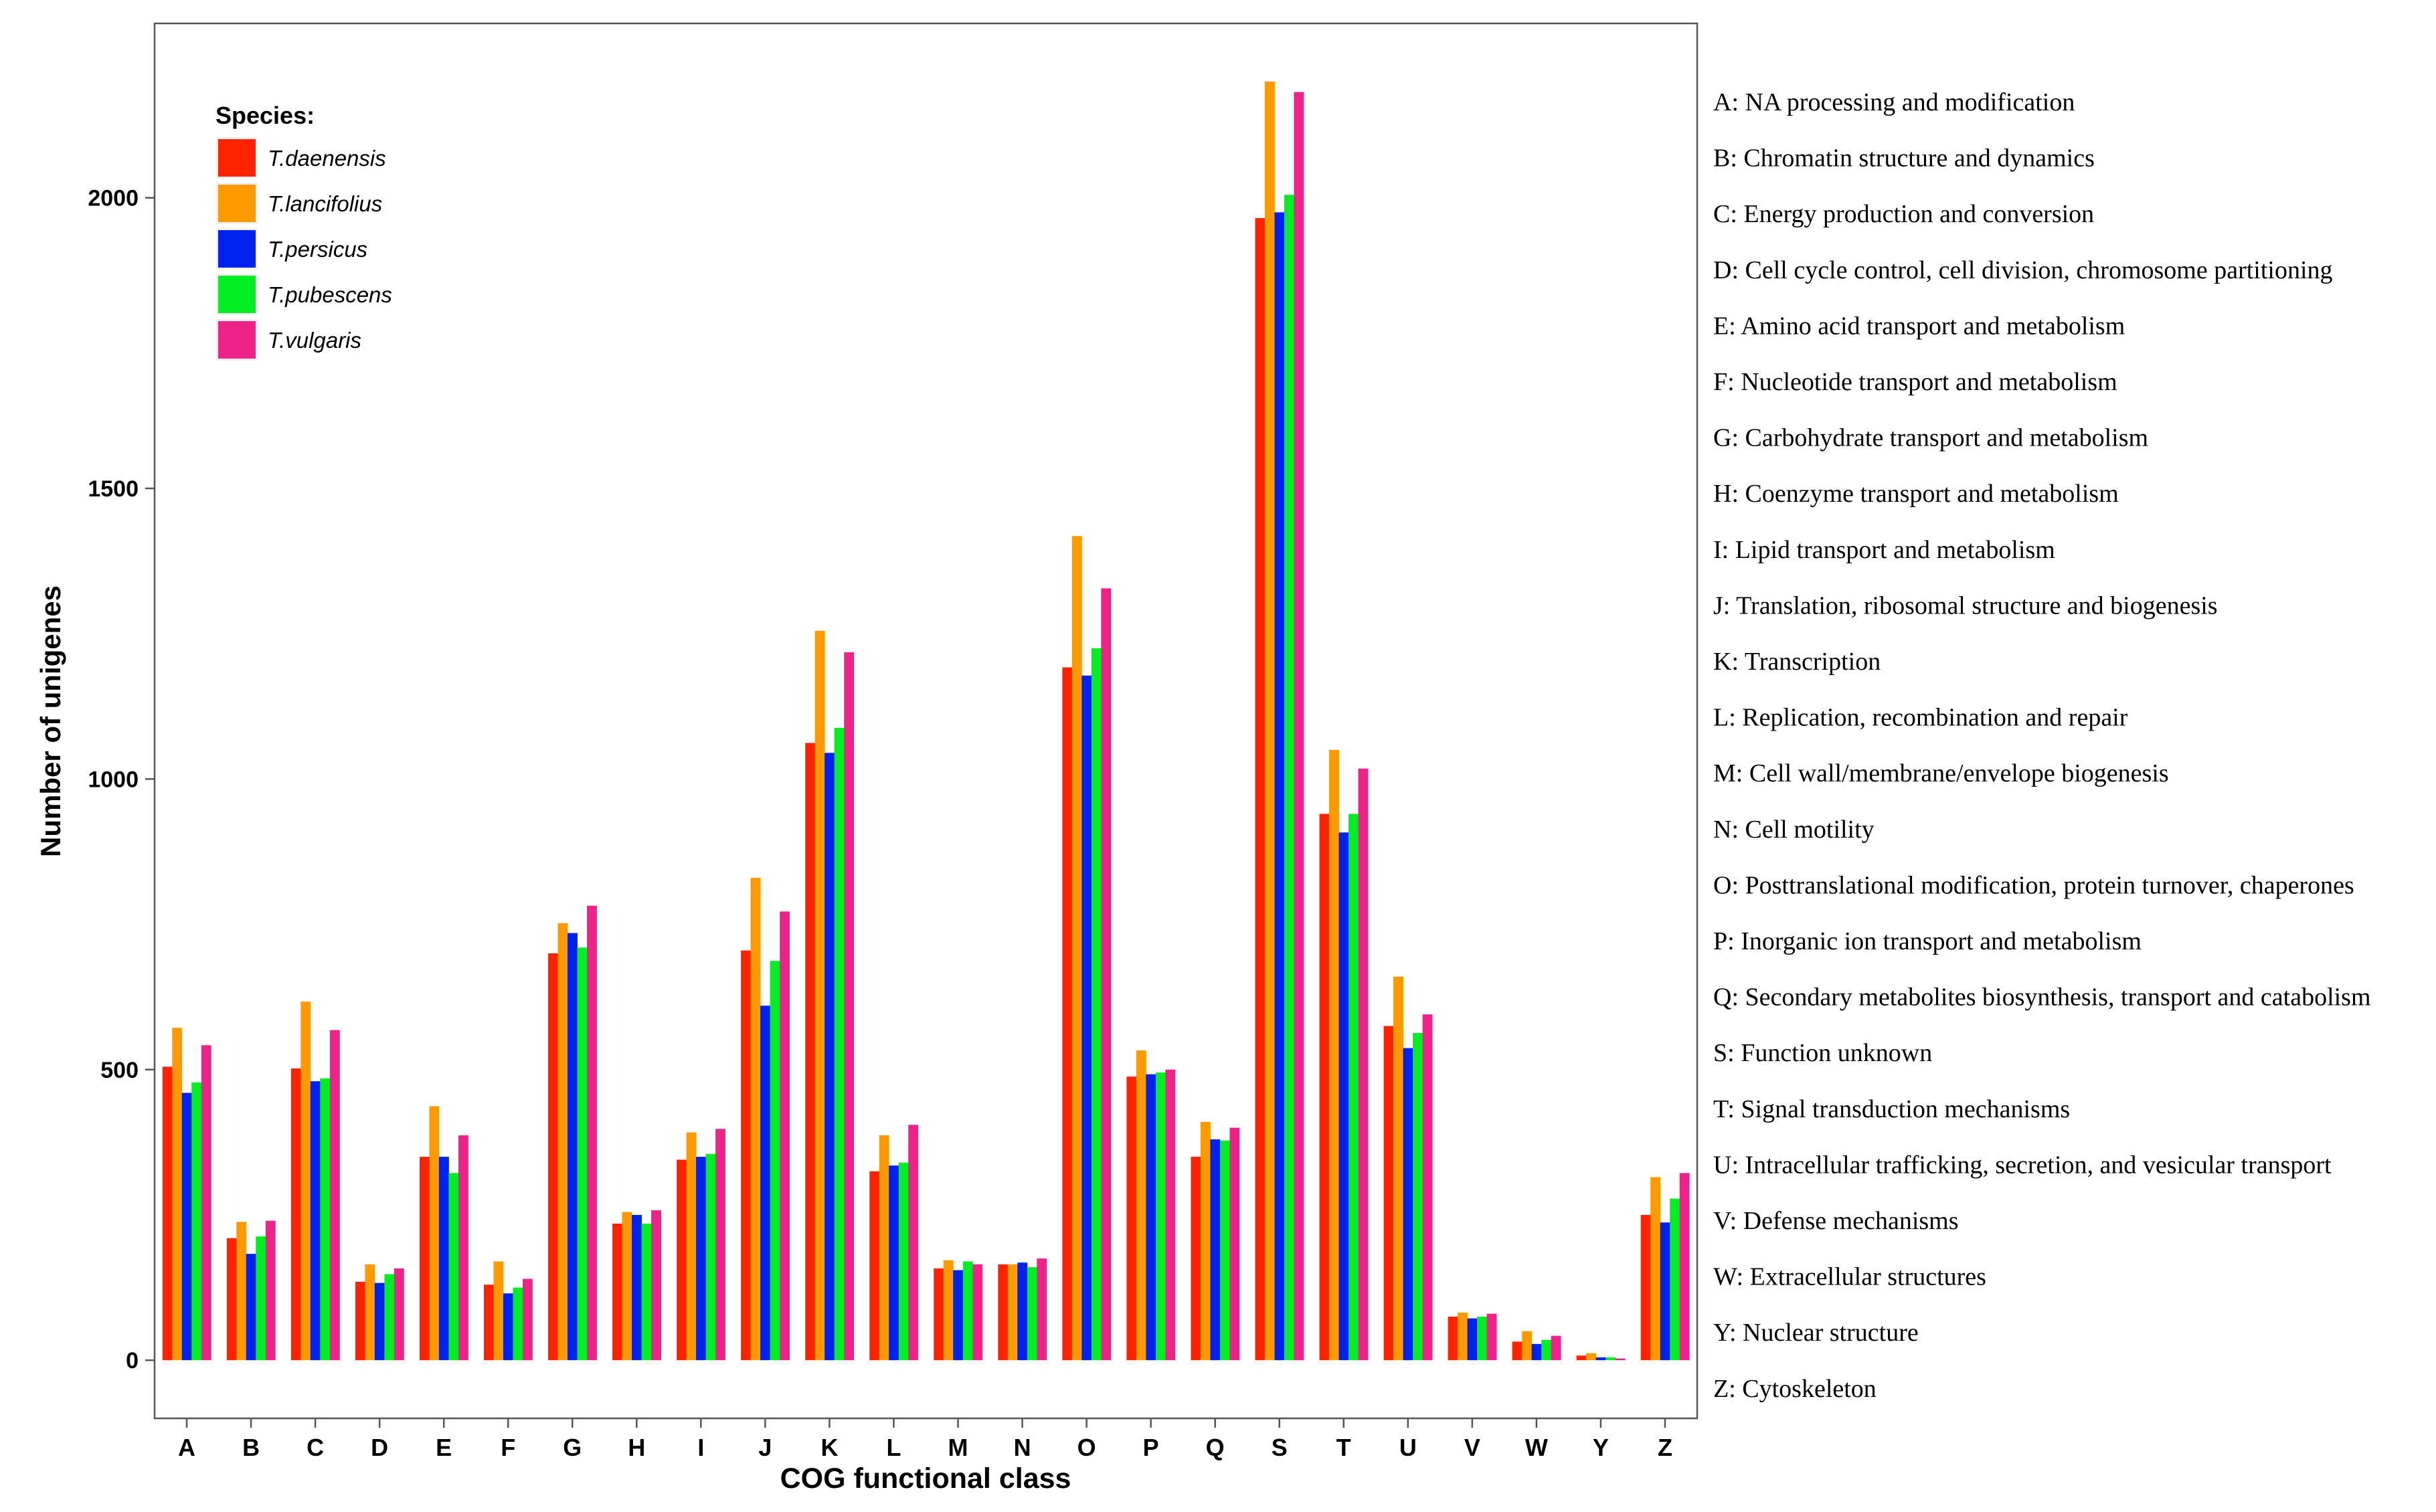 The width and height of the screenshot is (2436, 1512). What do you see at coordinates (434, 1233) in the screenshot?
I see `bar-E-tlancifolius` at bounding box center [434, 1233].